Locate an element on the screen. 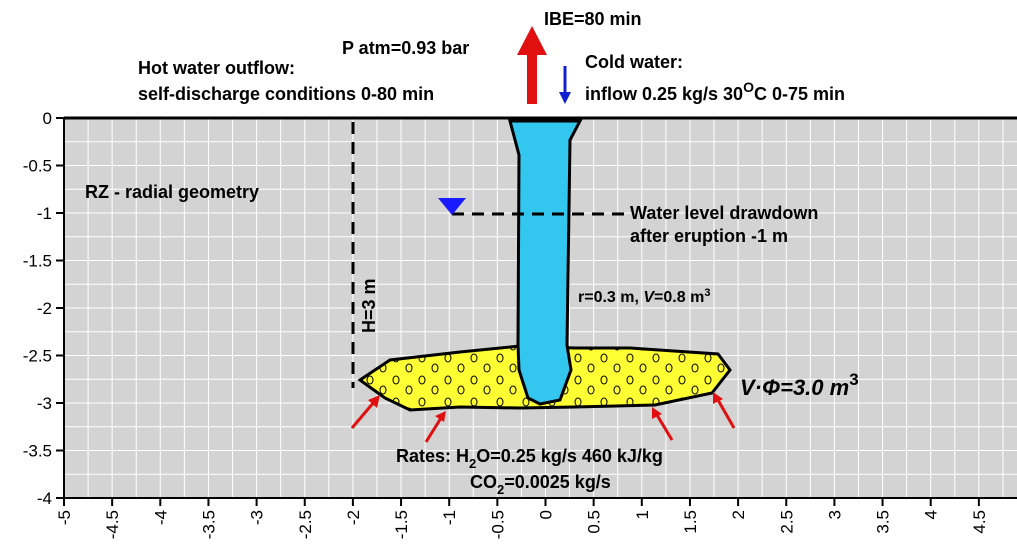 This screenshot has width=1017, height=552. rates-label: Rates: H2O=0.25 kg/s 460 kJ/kg is located at coordinates (529, 458).